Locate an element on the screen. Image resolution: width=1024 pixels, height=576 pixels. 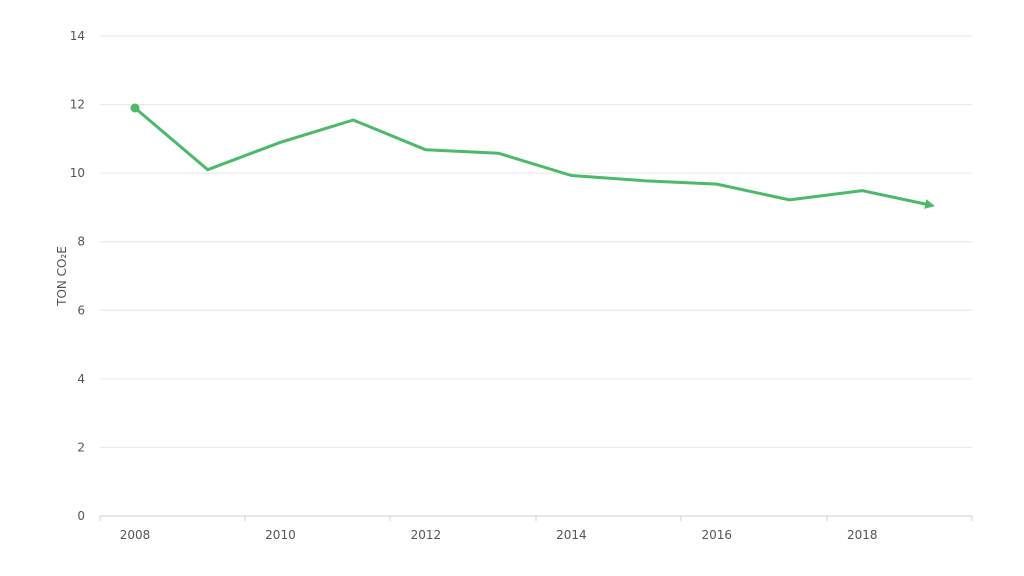
y-tick-labels: 0 2 4 6 8 10 12 14 is located at coordinates (77, 276).